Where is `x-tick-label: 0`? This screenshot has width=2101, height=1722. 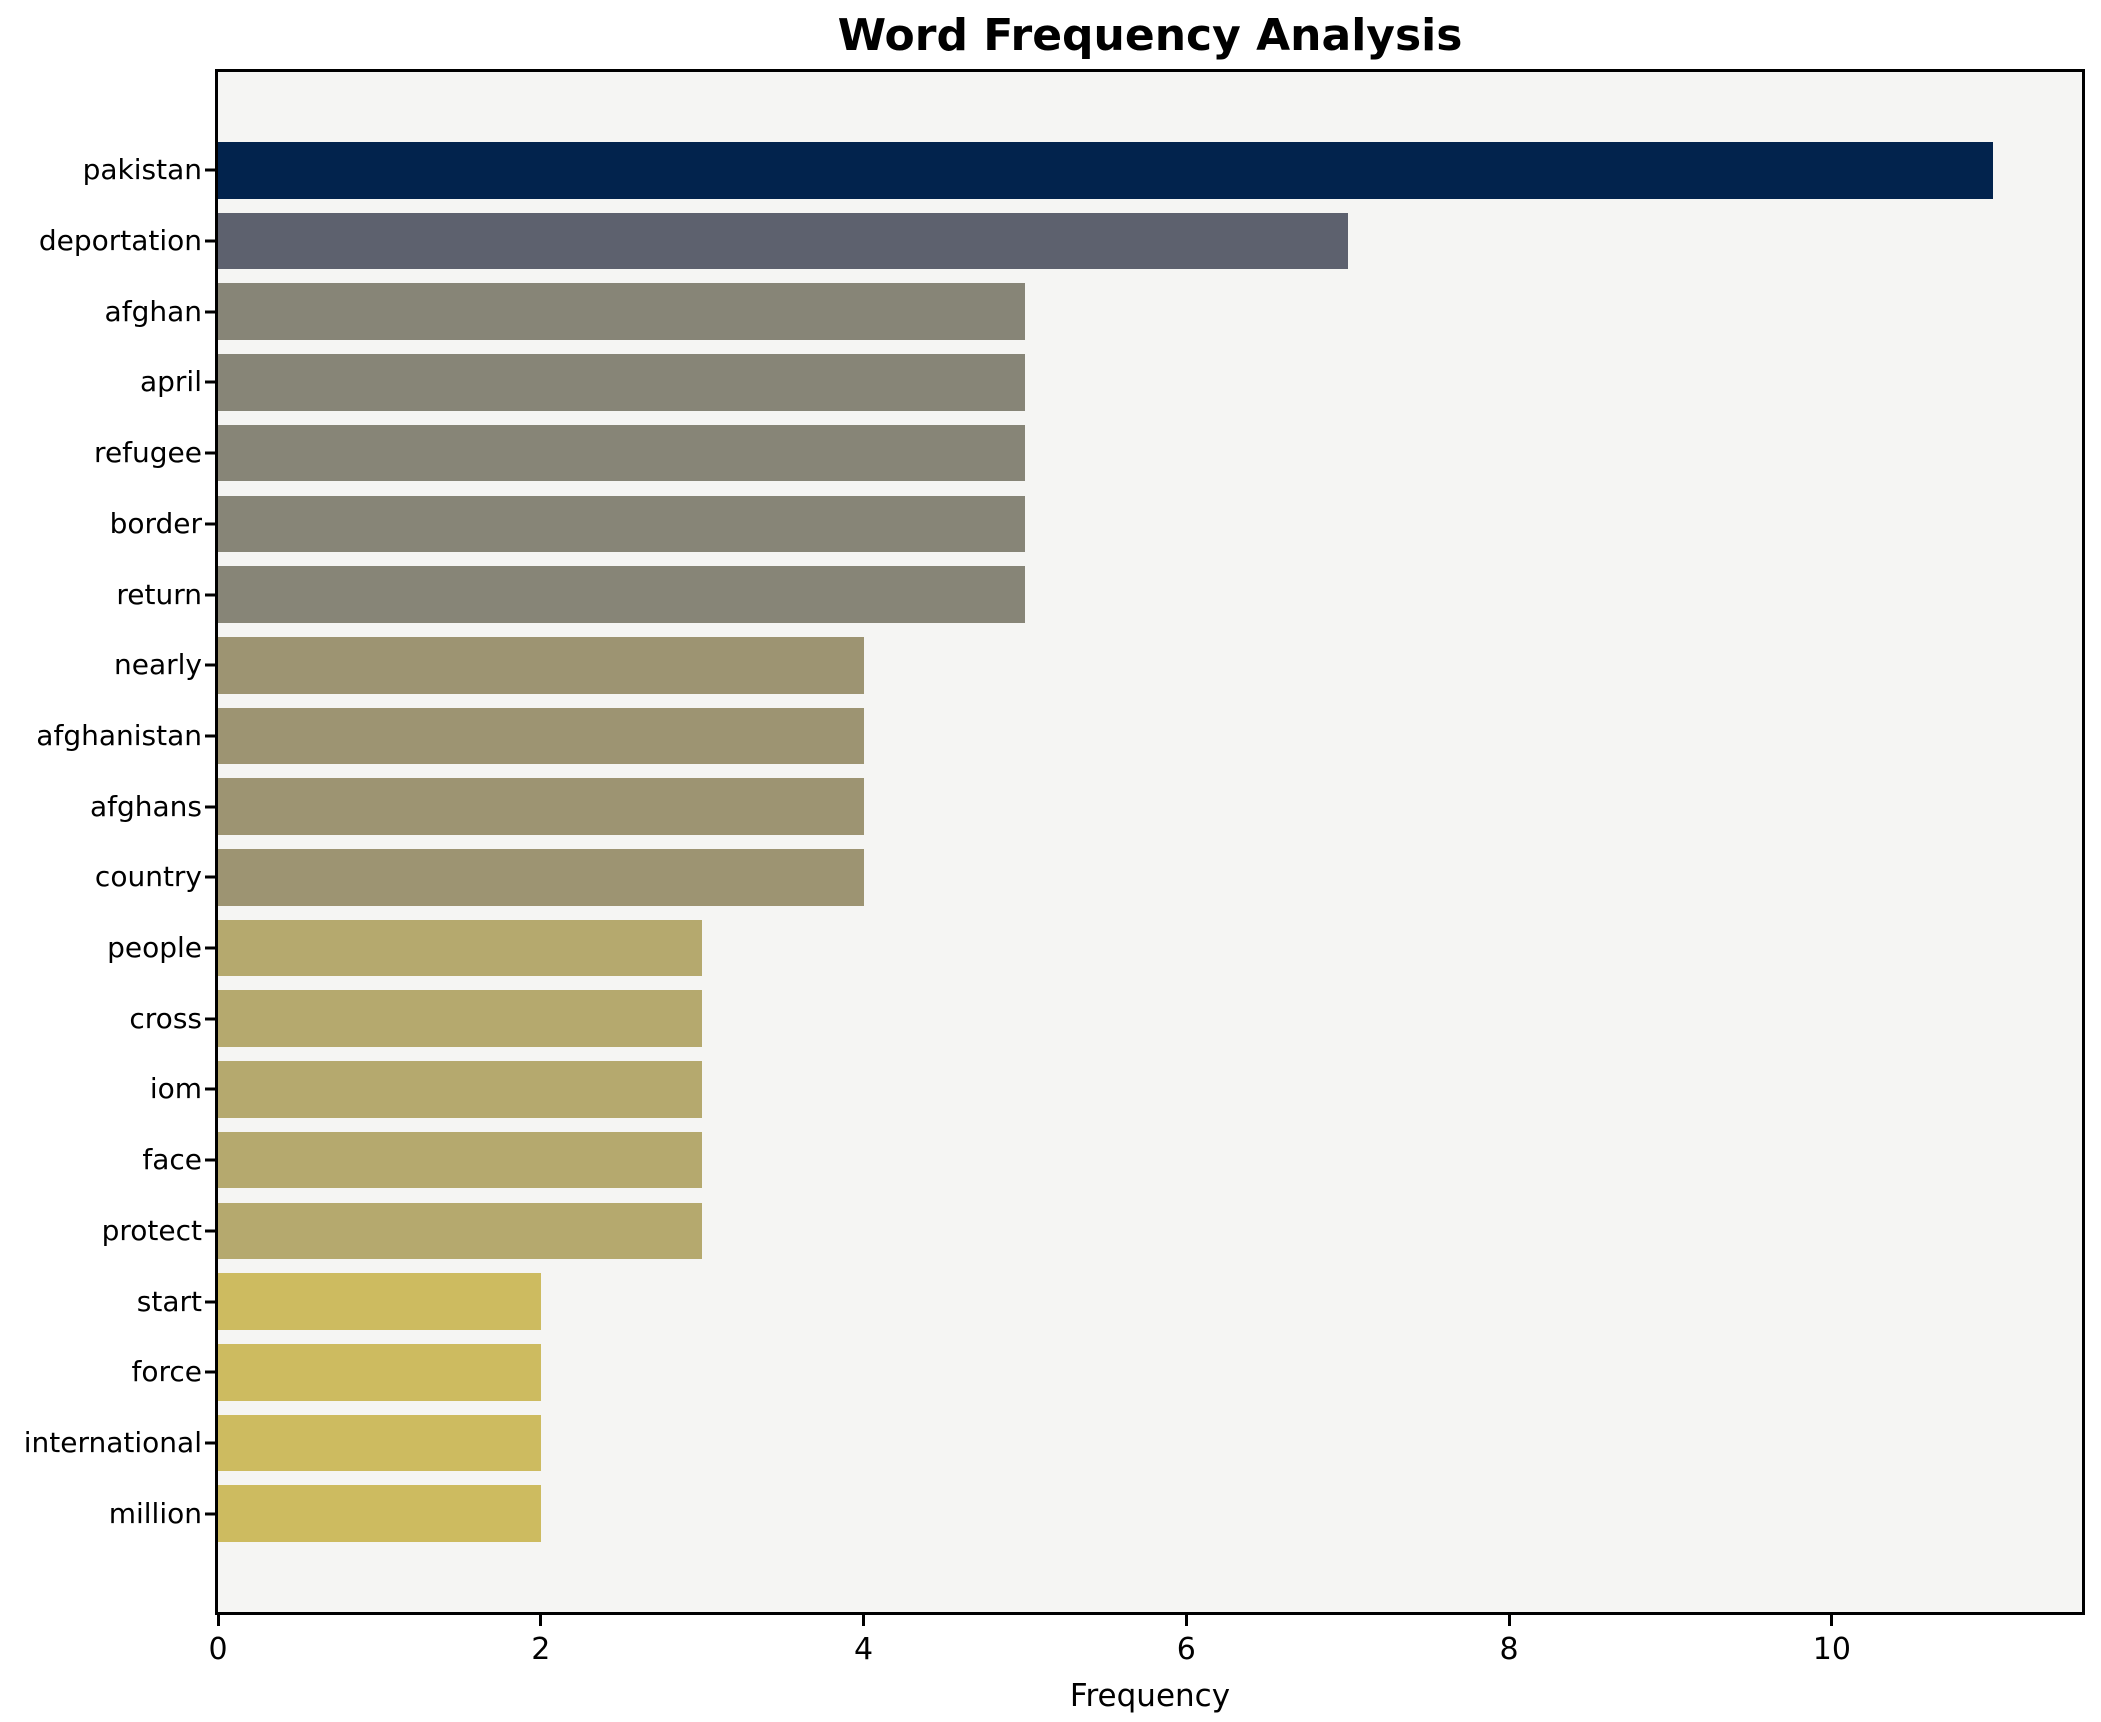 x-tick-label: 0 is located at coordinates (218, 1649).